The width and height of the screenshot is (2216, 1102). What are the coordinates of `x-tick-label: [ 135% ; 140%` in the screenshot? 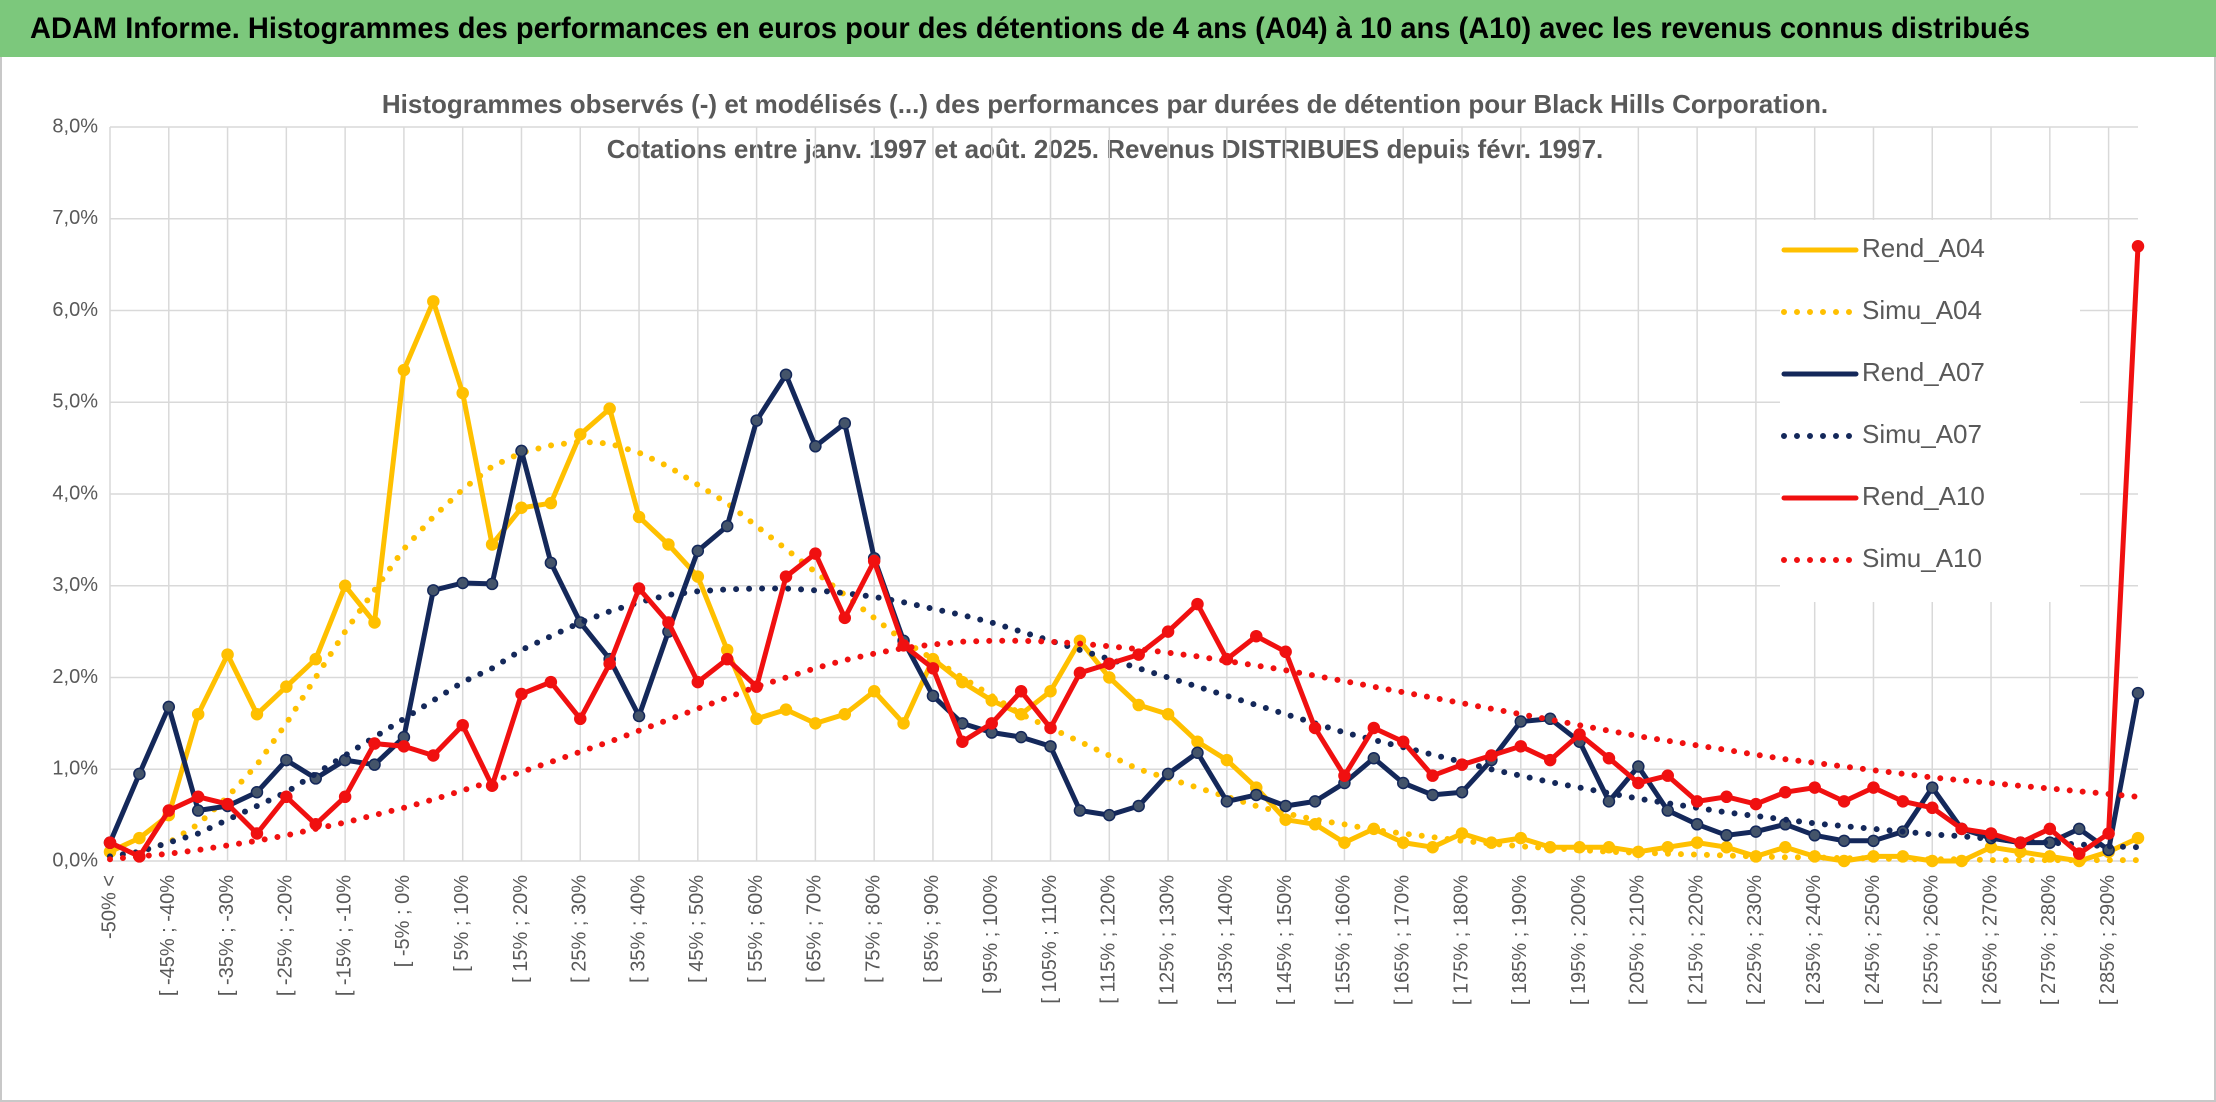 It's located at (1226, 940).